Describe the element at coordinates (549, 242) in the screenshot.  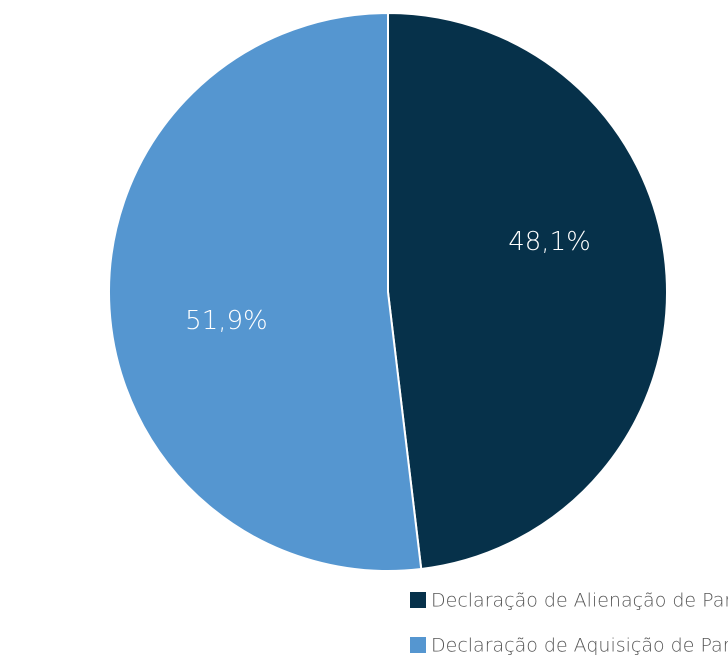
I see `data-label: 48,1%` at that location.